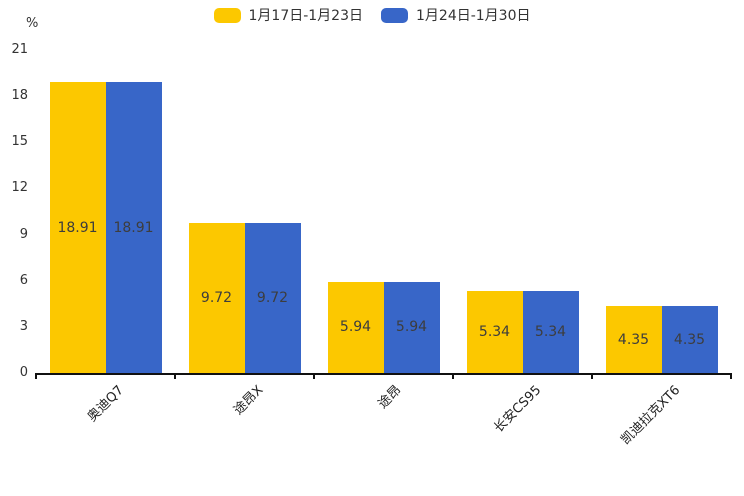  I want to click on y-tick-label: 0, so click(23, 372).